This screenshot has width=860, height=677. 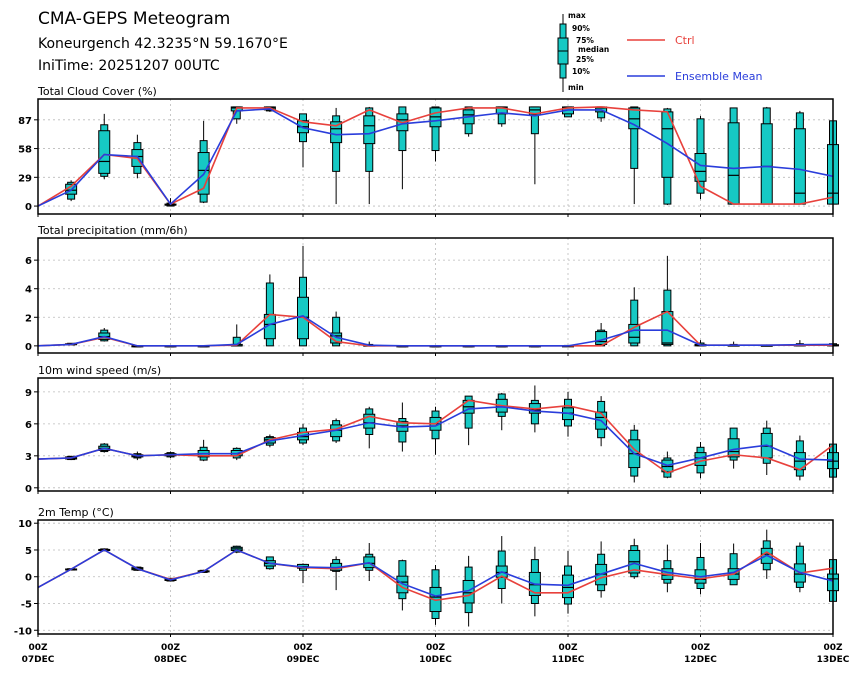 What do you see at coordinates (99, 370) in the screenshot?
I see `panel-title: 10m wind speed (m/s)` at bounding box center [99, 370].